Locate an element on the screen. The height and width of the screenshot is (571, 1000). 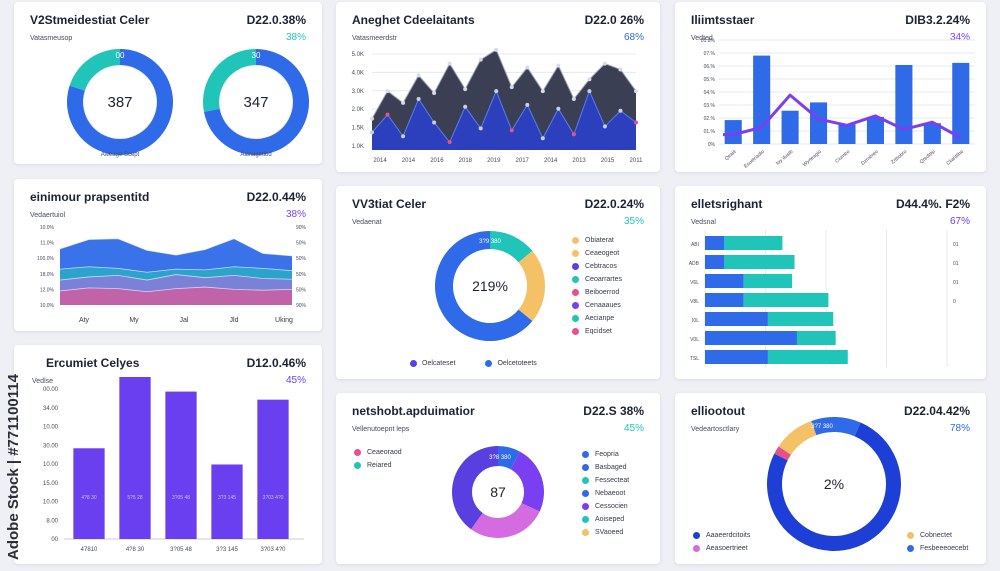
donut-bottom-right-legend: Cobnectet Fesbeeeoecebt is located at coordinates (937, 542).